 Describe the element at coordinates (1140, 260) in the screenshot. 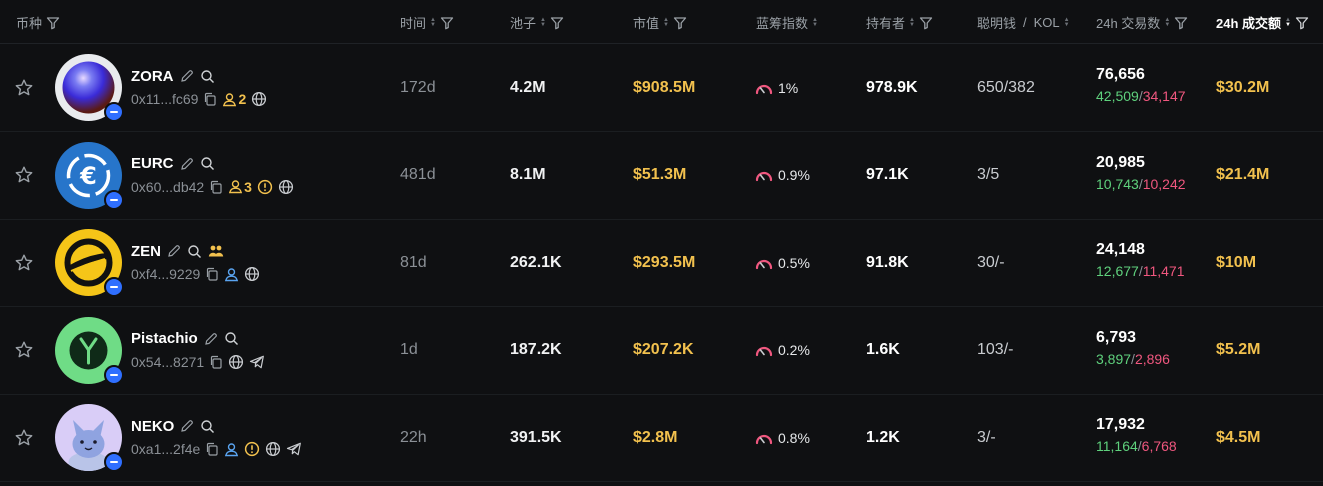

I see `tx-count: 24,148 12,677/11,471` at that location.